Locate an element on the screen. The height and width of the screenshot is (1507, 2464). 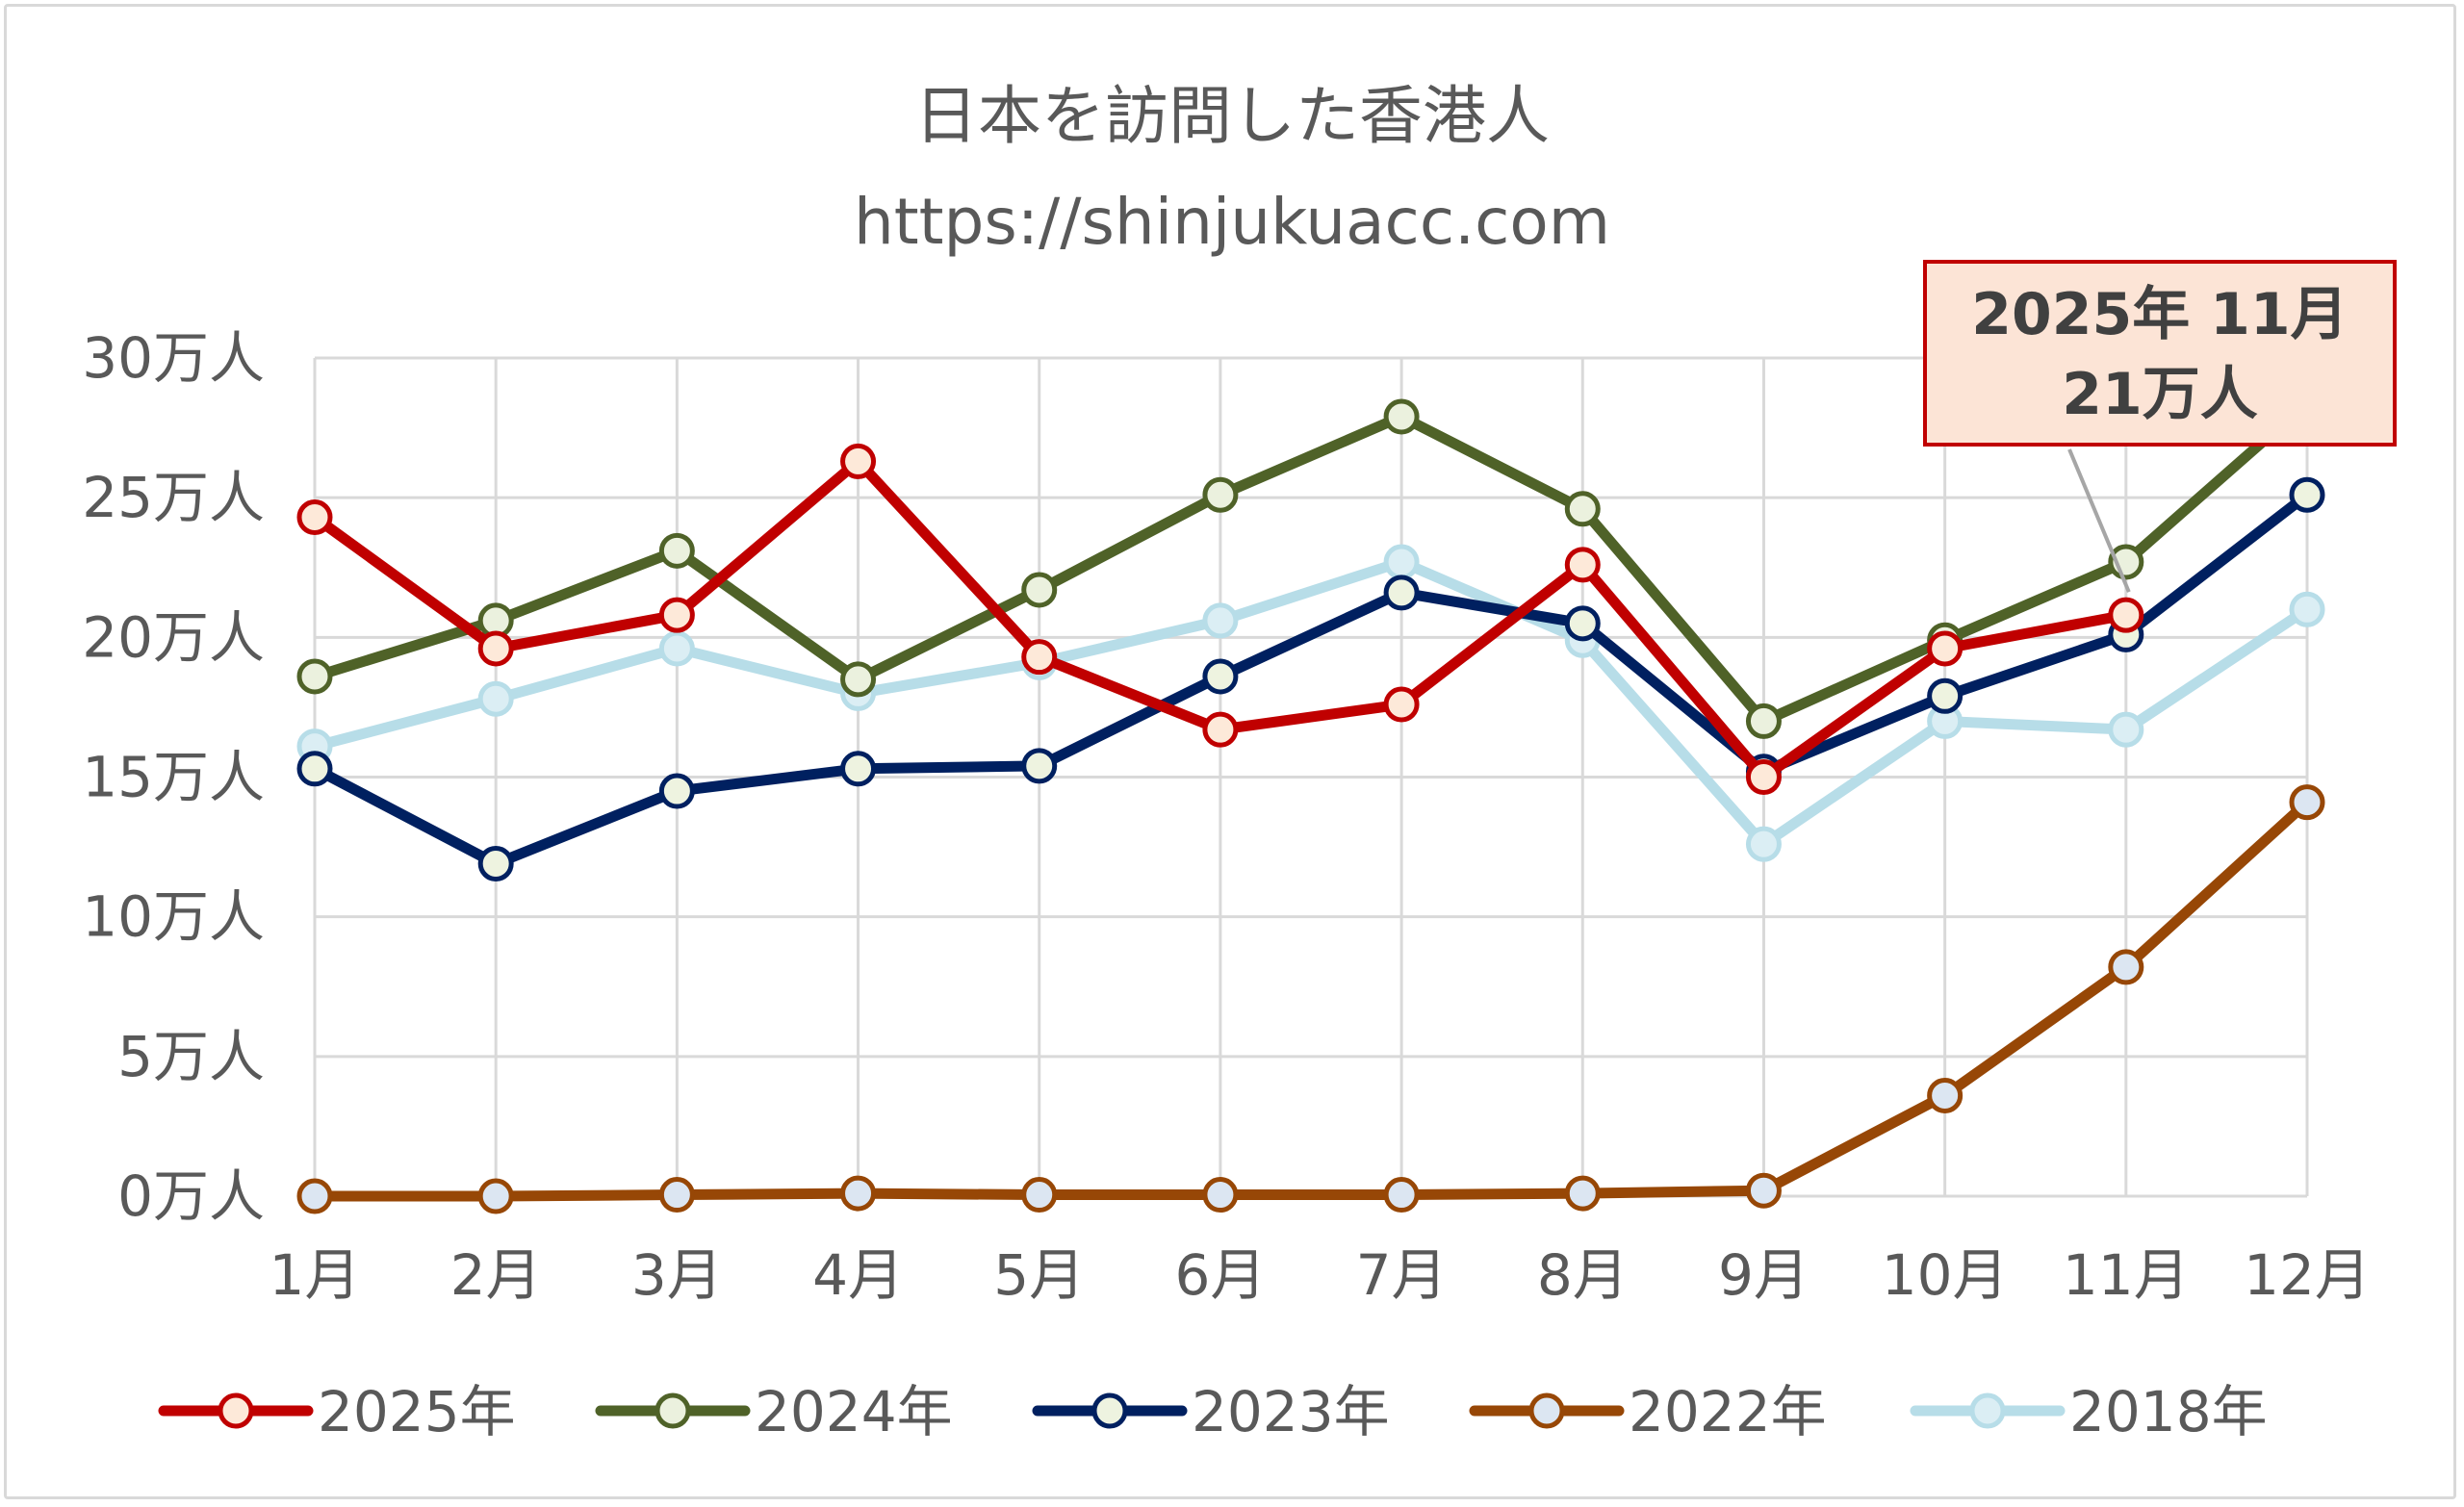
legend-item: 2024年 is located at coordinates (774, 1411).